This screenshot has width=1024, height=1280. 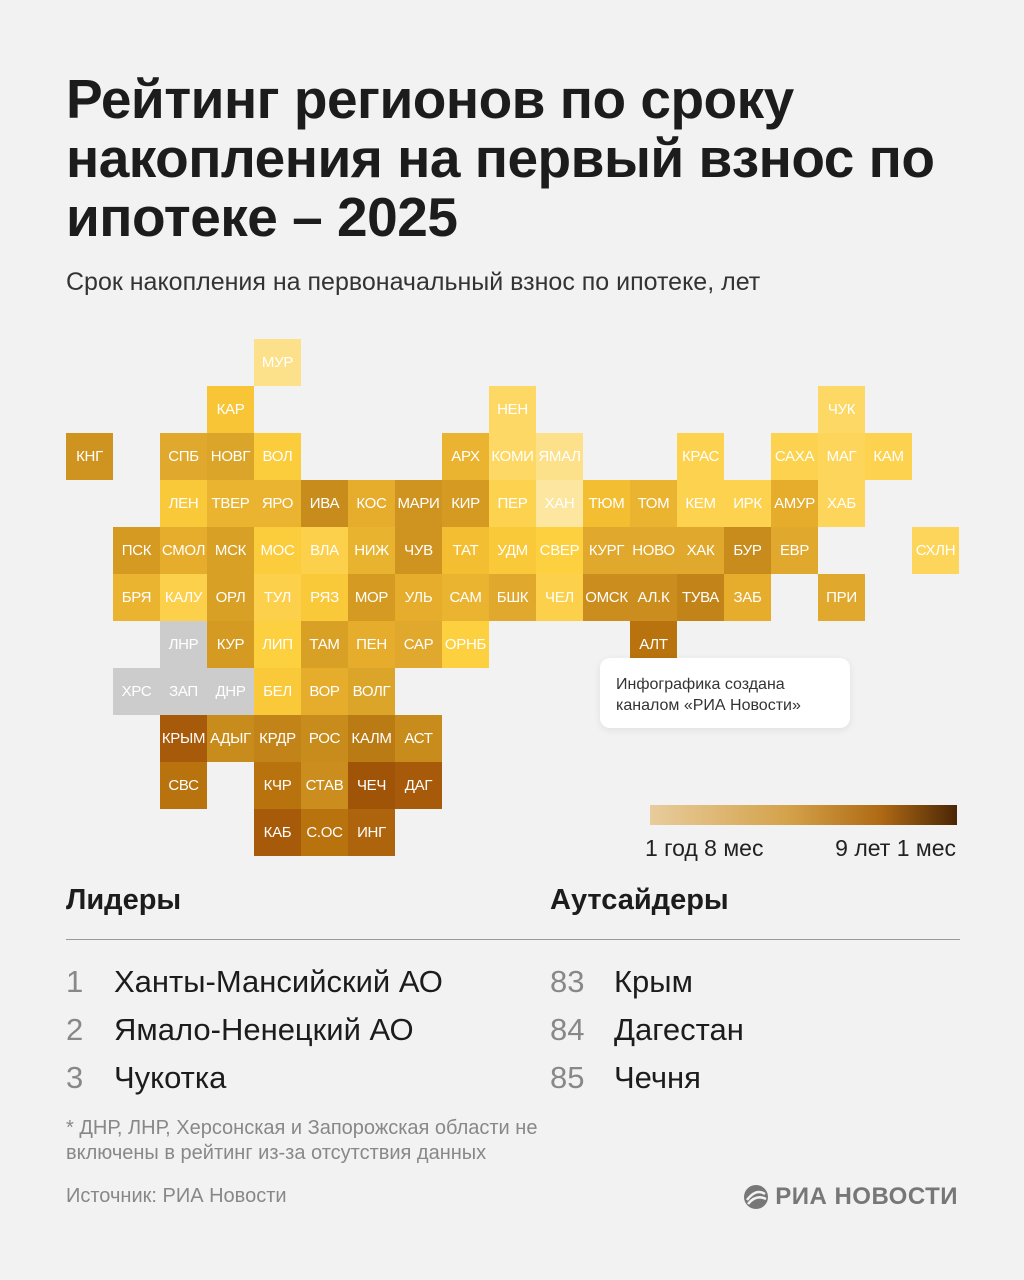 I want to click on region-tile: КРАС, so click(x=700, y=456).